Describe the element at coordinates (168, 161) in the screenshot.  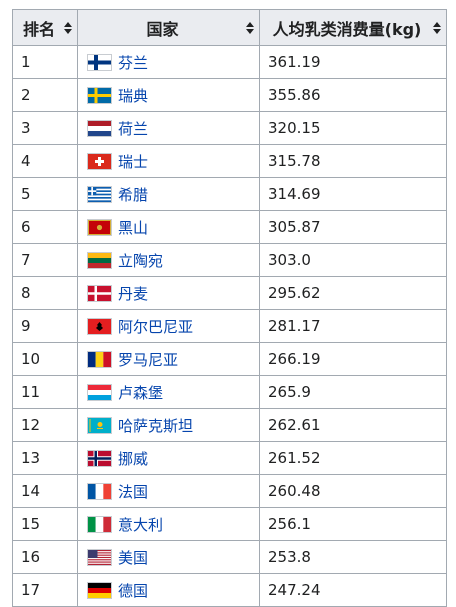
I see `country-cell: 瑞士` at that location.